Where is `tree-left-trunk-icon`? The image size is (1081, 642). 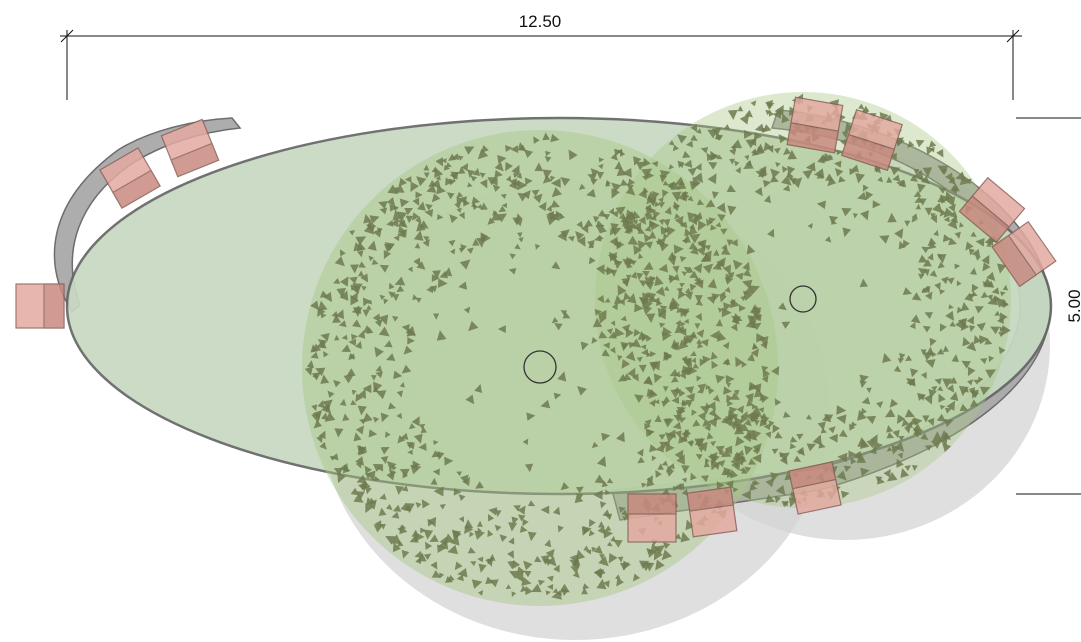 tree-left-trunk-icon is located at coordinates (540, 367).